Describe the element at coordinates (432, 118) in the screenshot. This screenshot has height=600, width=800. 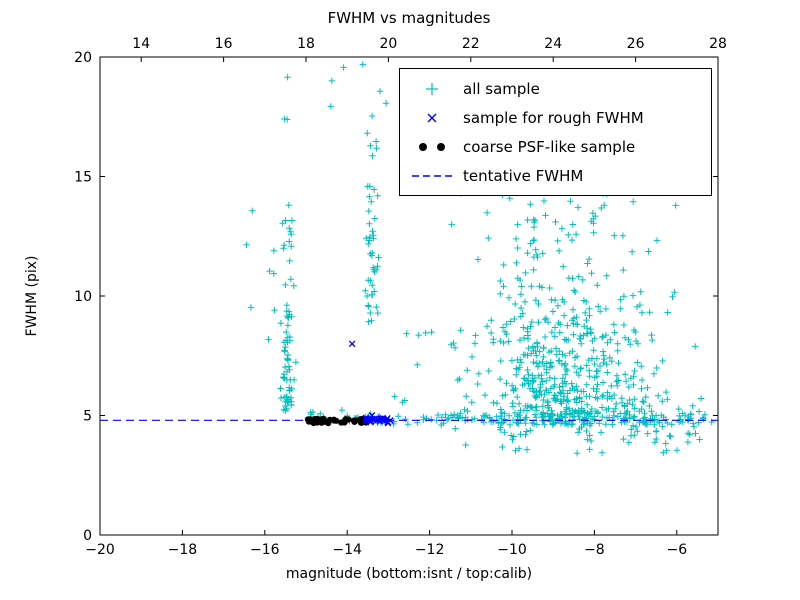
I see `x-marker-icon` at that location.